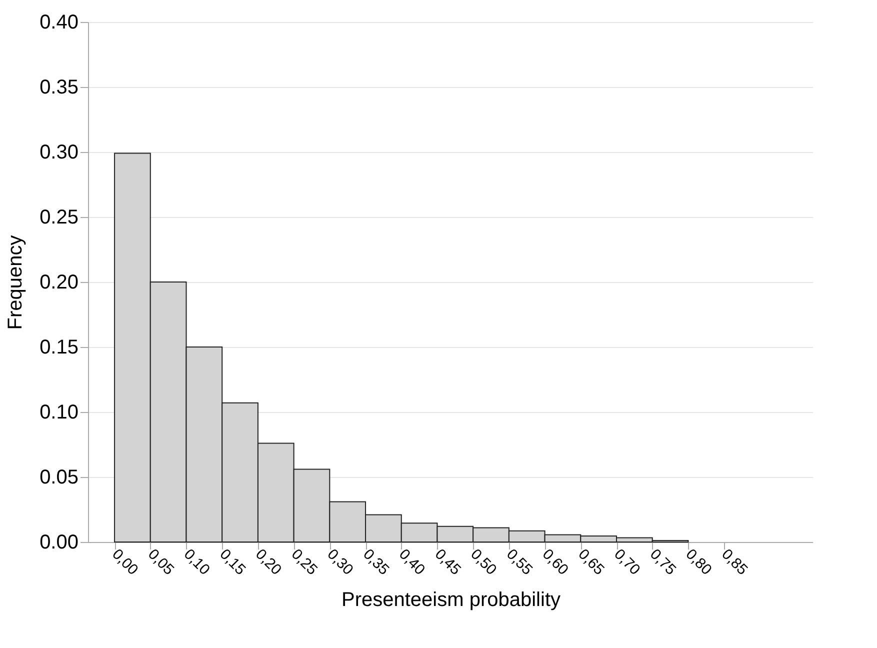 This screenshot has height=648, width=877. Describe the element at coordinates (125, 562) in the screenshot. I see `x-tick-label: 0,00` at that location.